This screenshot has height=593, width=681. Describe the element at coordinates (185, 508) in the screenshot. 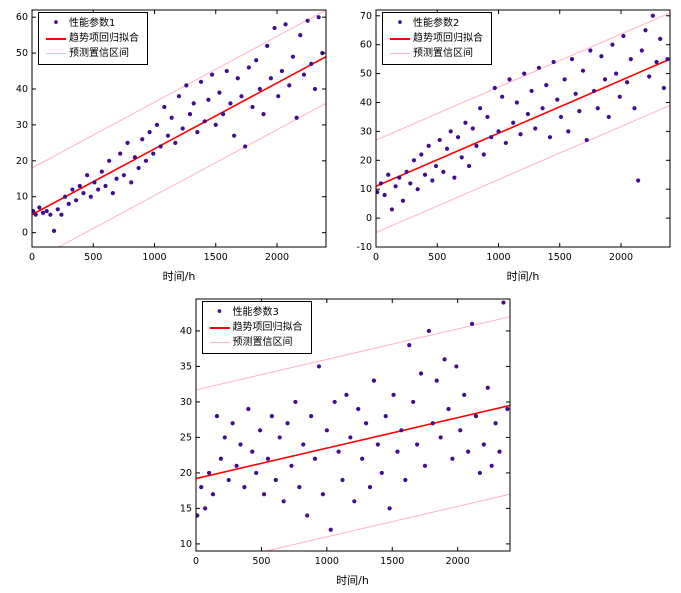

I see `svg-text: 15` at that location.